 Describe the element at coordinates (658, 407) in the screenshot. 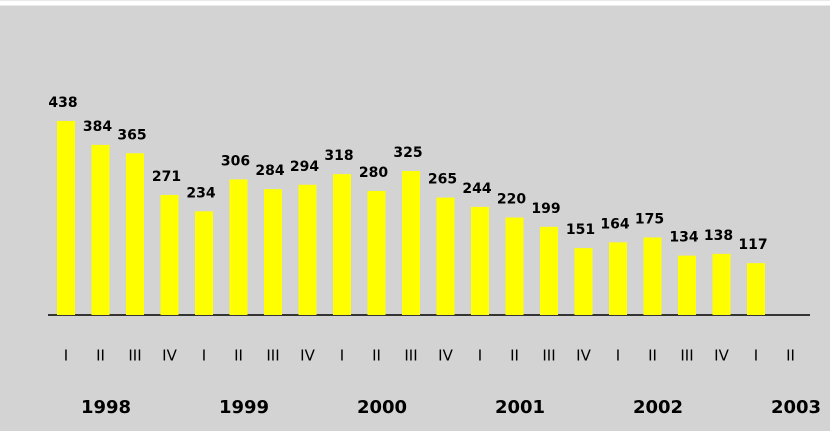

I see `year-label: 2002` at that location.